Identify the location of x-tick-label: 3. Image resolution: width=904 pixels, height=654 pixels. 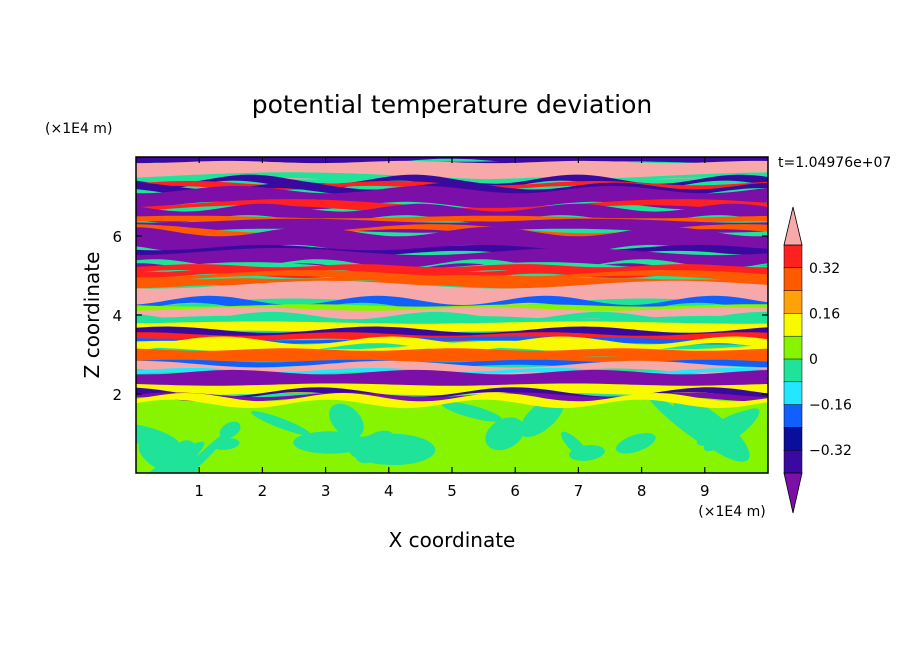
(326, 491).